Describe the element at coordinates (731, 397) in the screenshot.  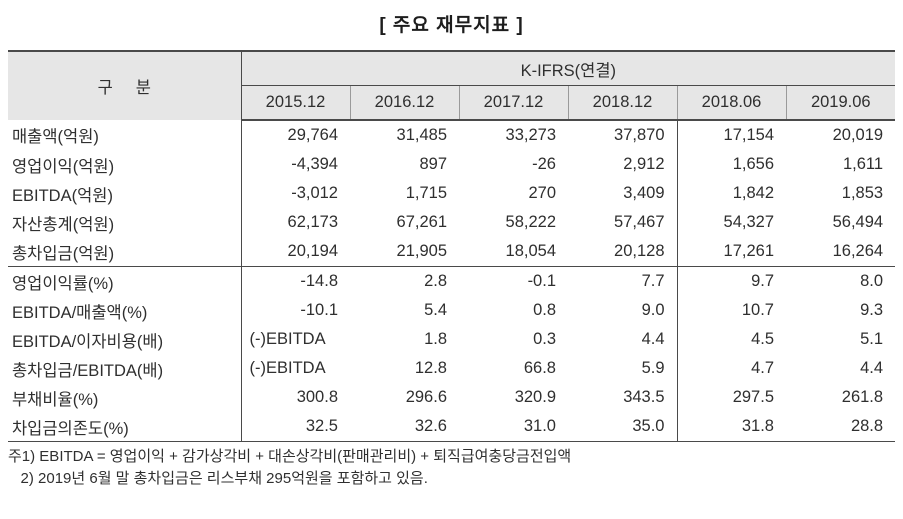
I see `value-cell: 297.5` at that location.